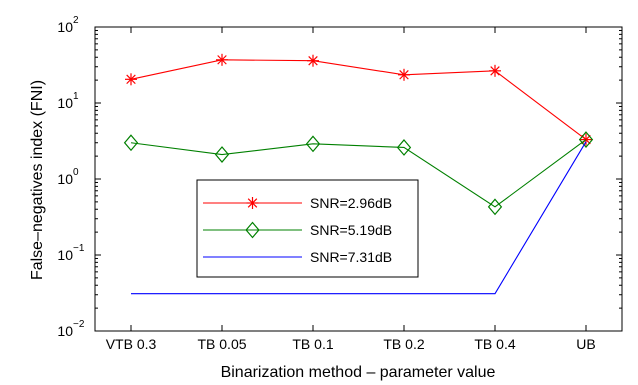 The width and height of the screenshot is (638, 385). Describe the element at coordinates (76, 20) in the screenshot. I see `y-tick-exponent: 2` at that location.